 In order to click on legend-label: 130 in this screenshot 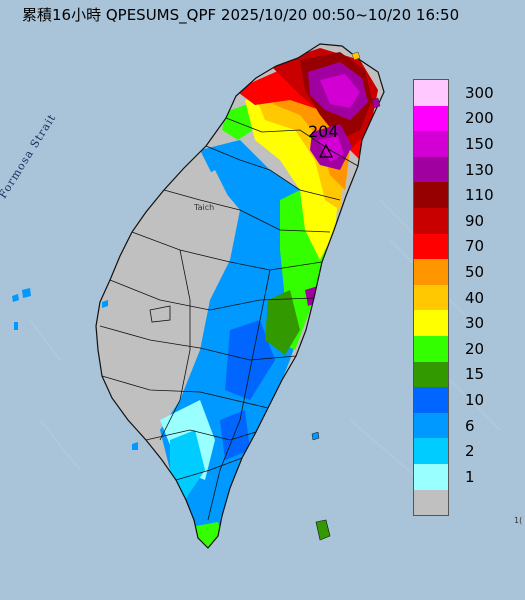, I will do `click(479, 169)`.